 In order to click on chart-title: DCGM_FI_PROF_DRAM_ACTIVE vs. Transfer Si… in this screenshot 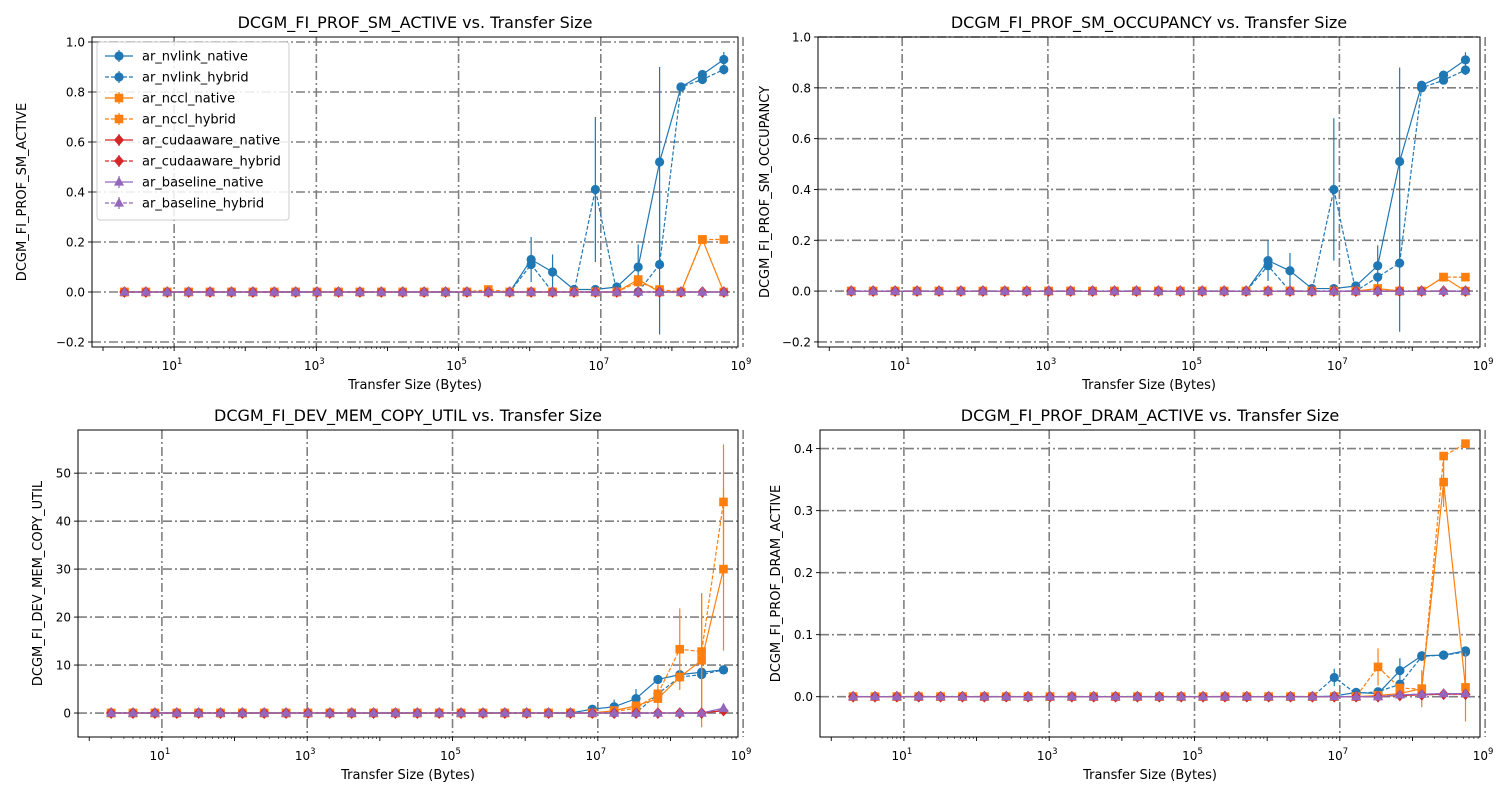, I will do `click(1150, 416)`.